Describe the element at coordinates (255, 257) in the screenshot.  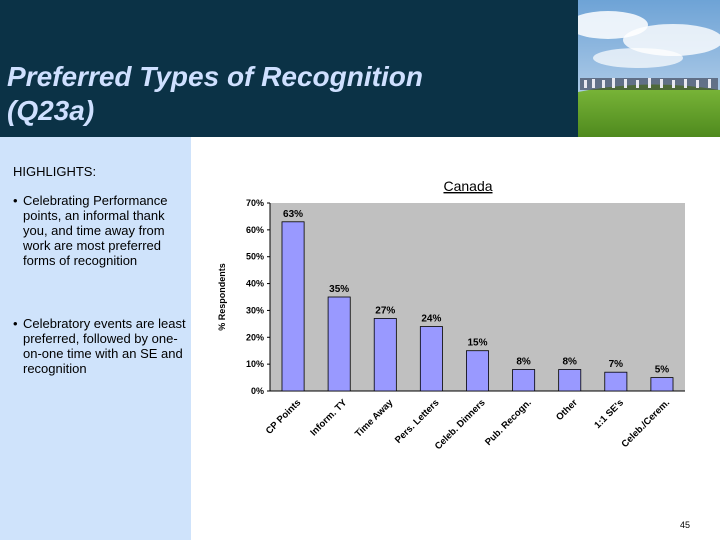
I see `y-tick-label: 50%` at that location.